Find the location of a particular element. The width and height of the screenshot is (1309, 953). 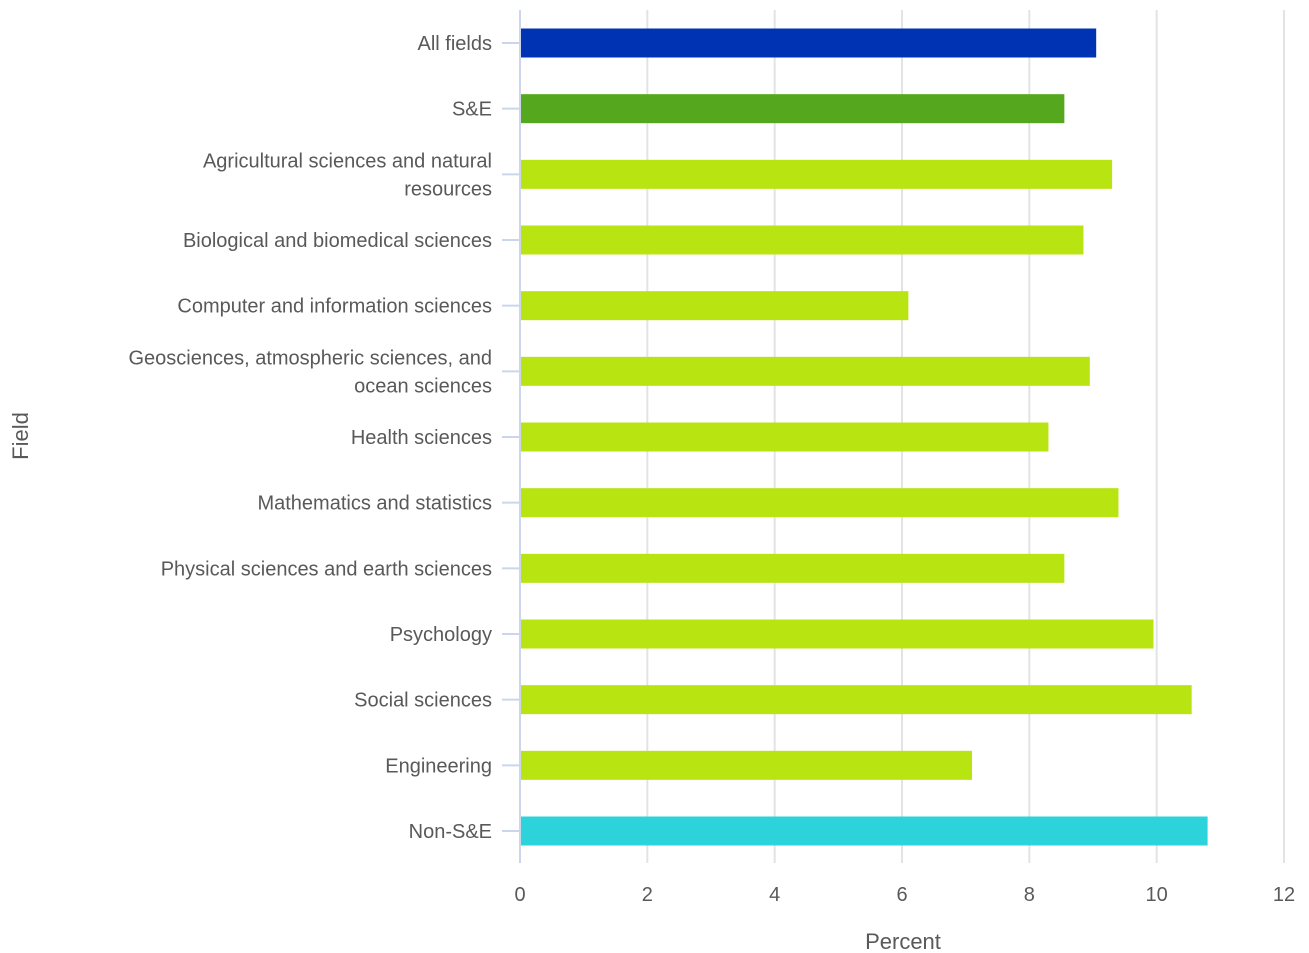

x-tick-label: 8 is located at coordinates (1029, 895).